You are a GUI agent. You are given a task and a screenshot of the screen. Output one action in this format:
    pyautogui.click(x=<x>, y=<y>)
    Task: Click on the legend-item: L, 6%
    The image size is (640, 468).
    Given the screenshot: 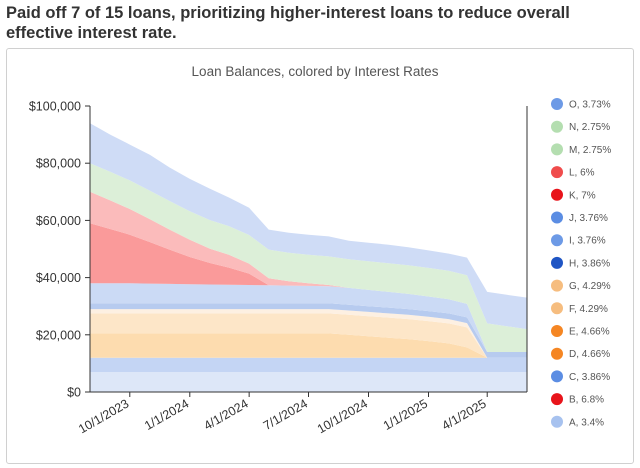 What is the action you would take?
    pyautogui.click(x=573, y=172)
    